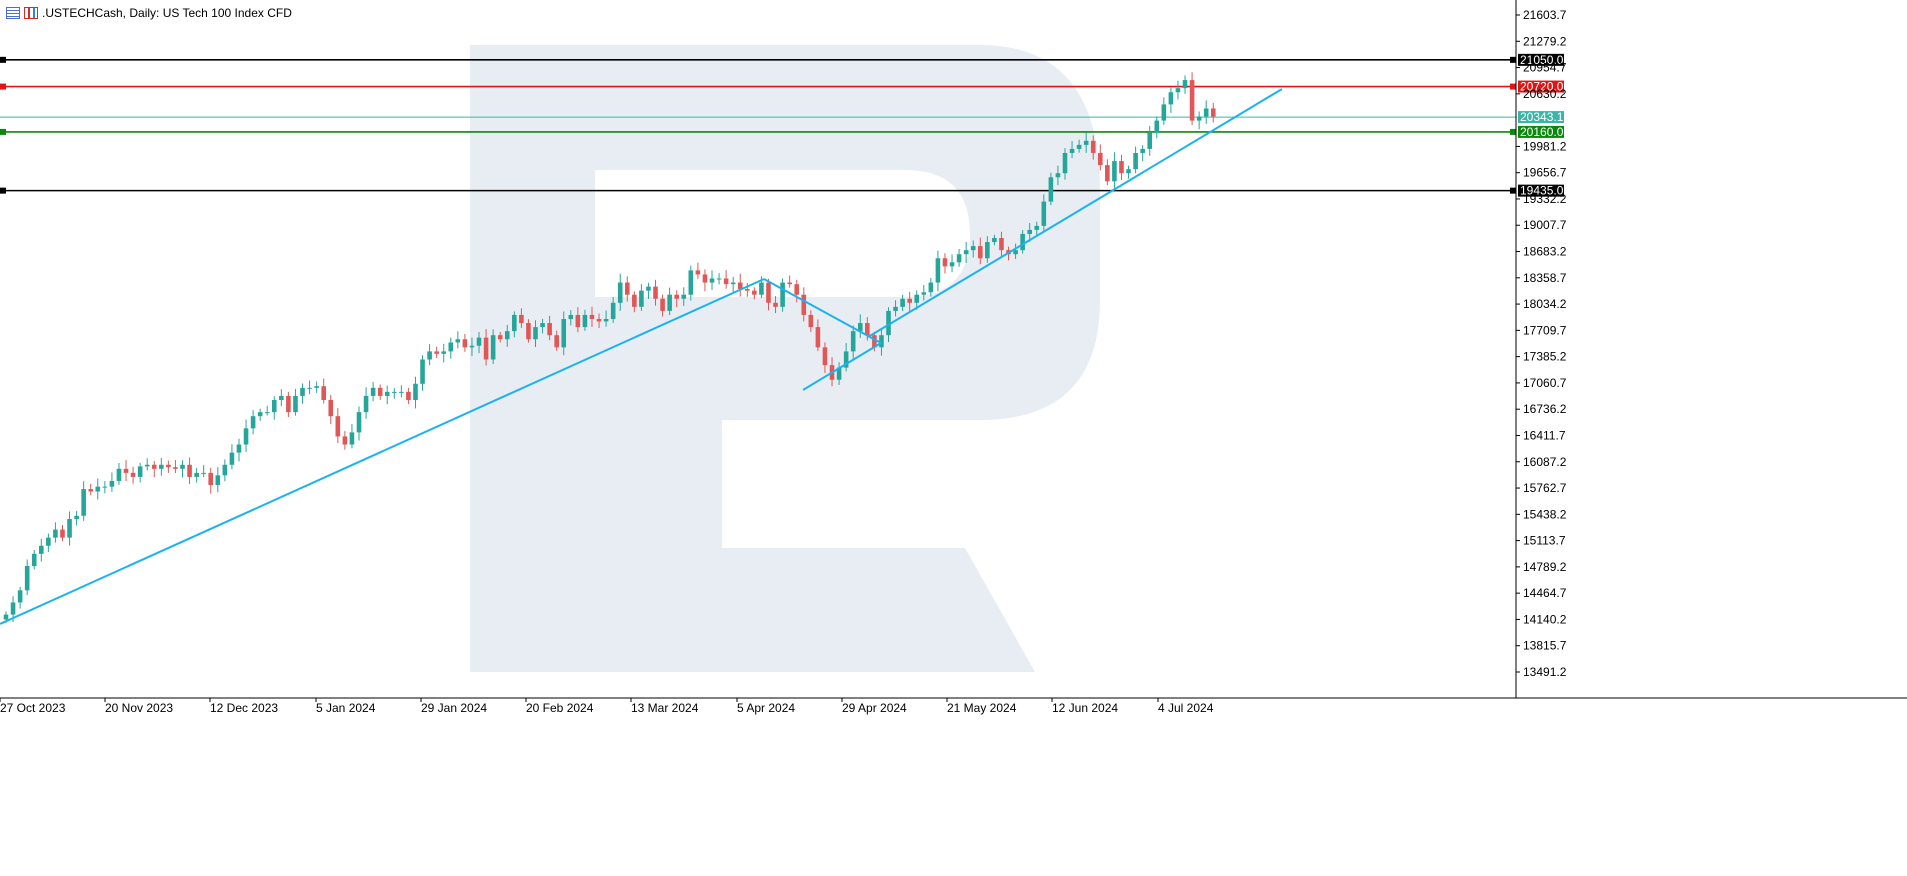 Image resolution: width=1907 pixels, height=876 pixels. I want to click on y-tick-label: 14140.2, so click(1545, 619).